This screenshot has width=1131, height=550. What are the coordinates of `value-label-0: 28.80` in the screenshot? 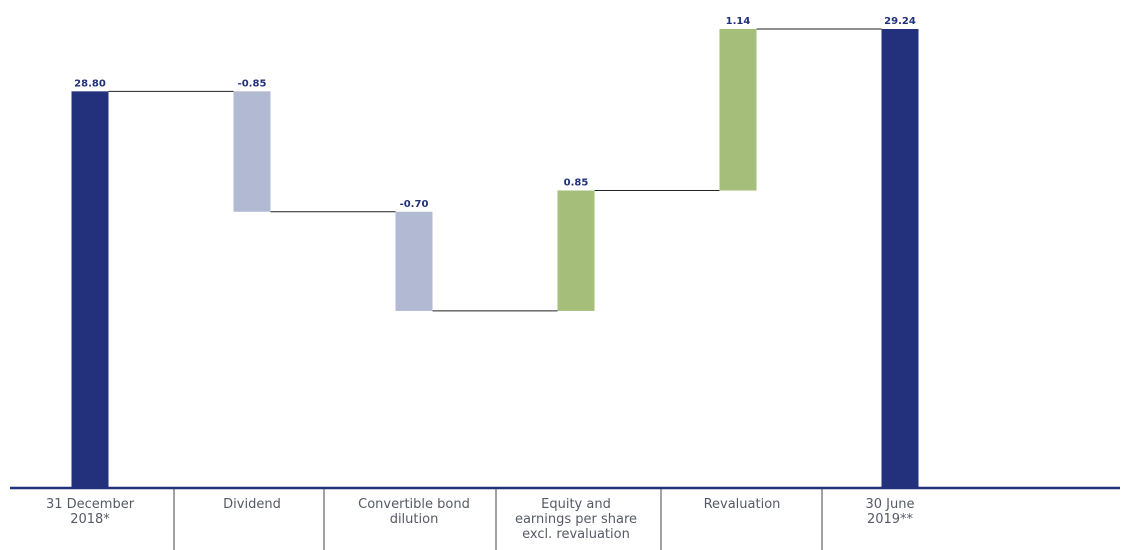 It's located at (90, 83).